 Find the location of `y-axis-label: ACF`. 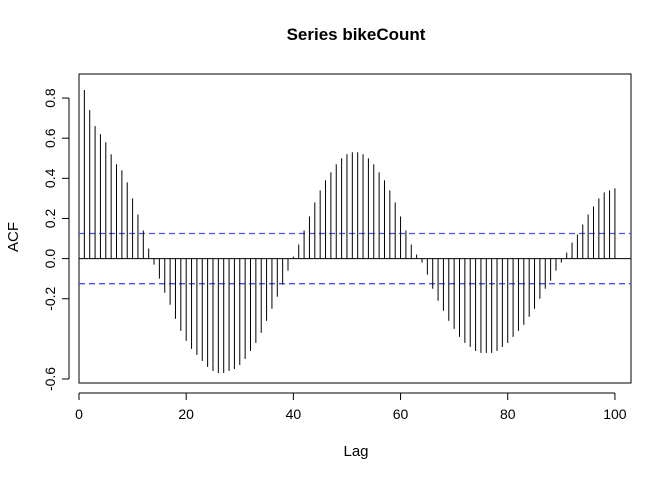

y-axis-label: ACF is located at coordinates (13, 237).